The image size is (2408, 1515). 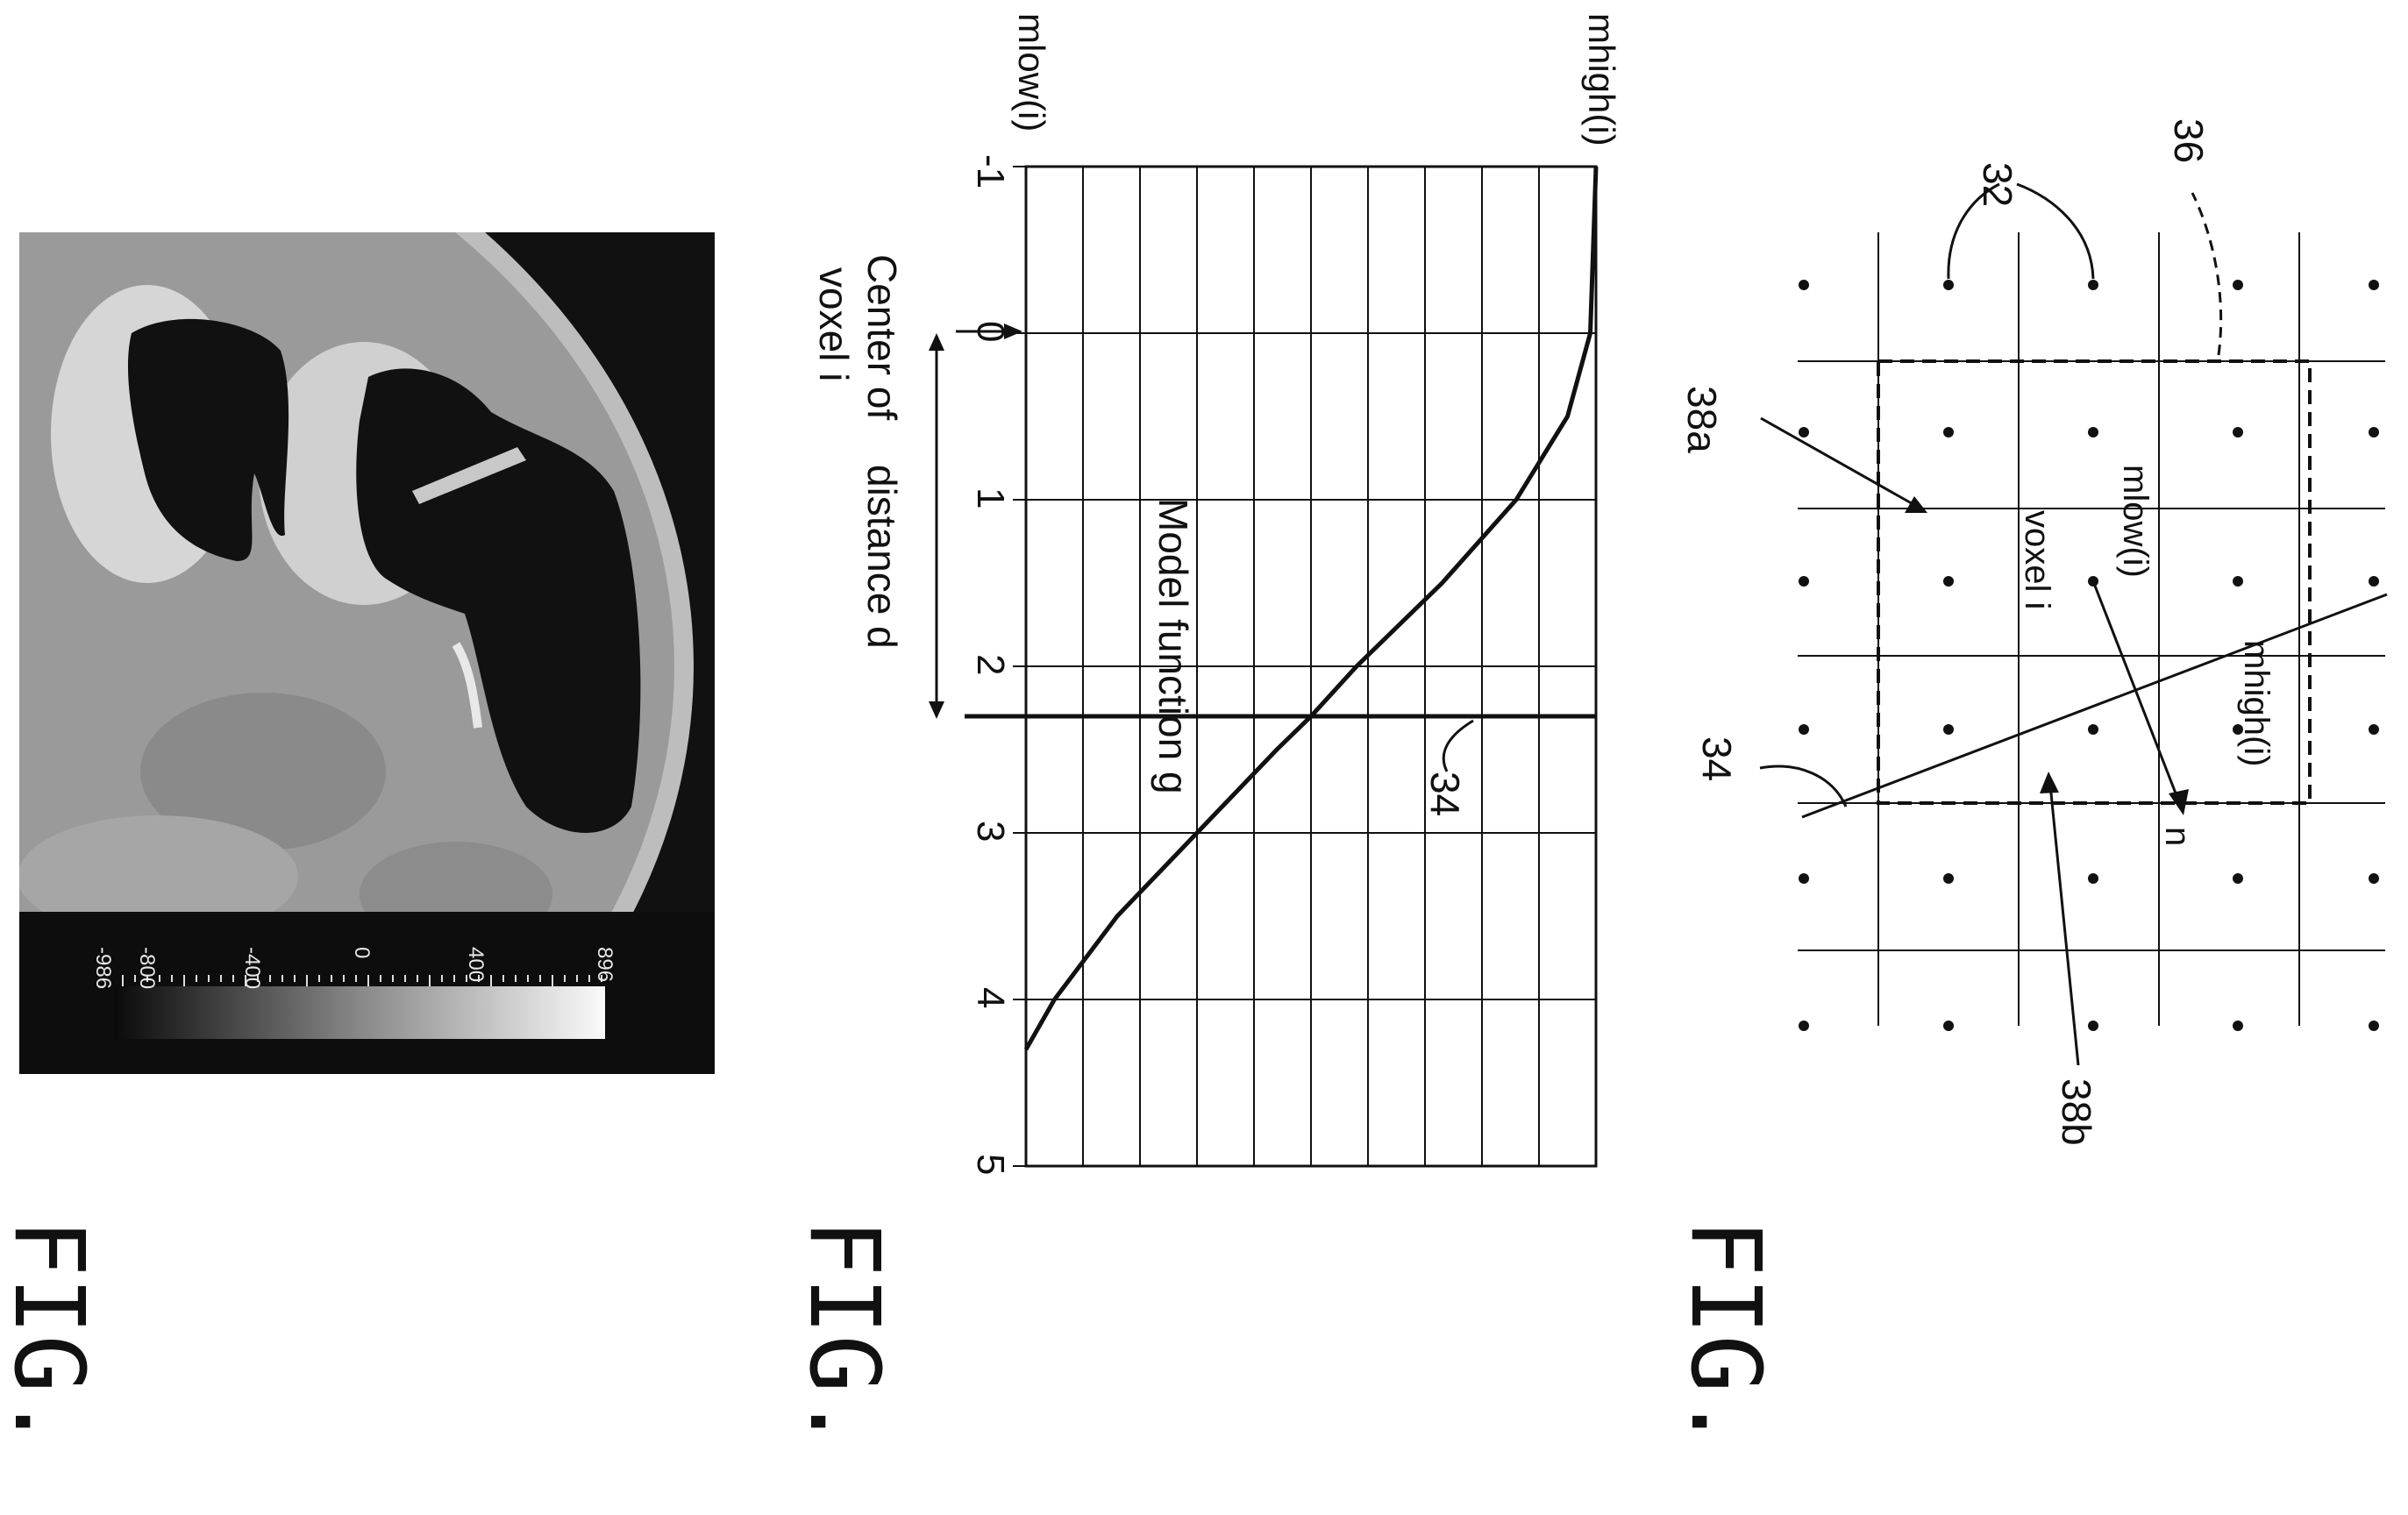 I want to click on fig2-ref-38b: 38b, so click(x=2077, y=1112).